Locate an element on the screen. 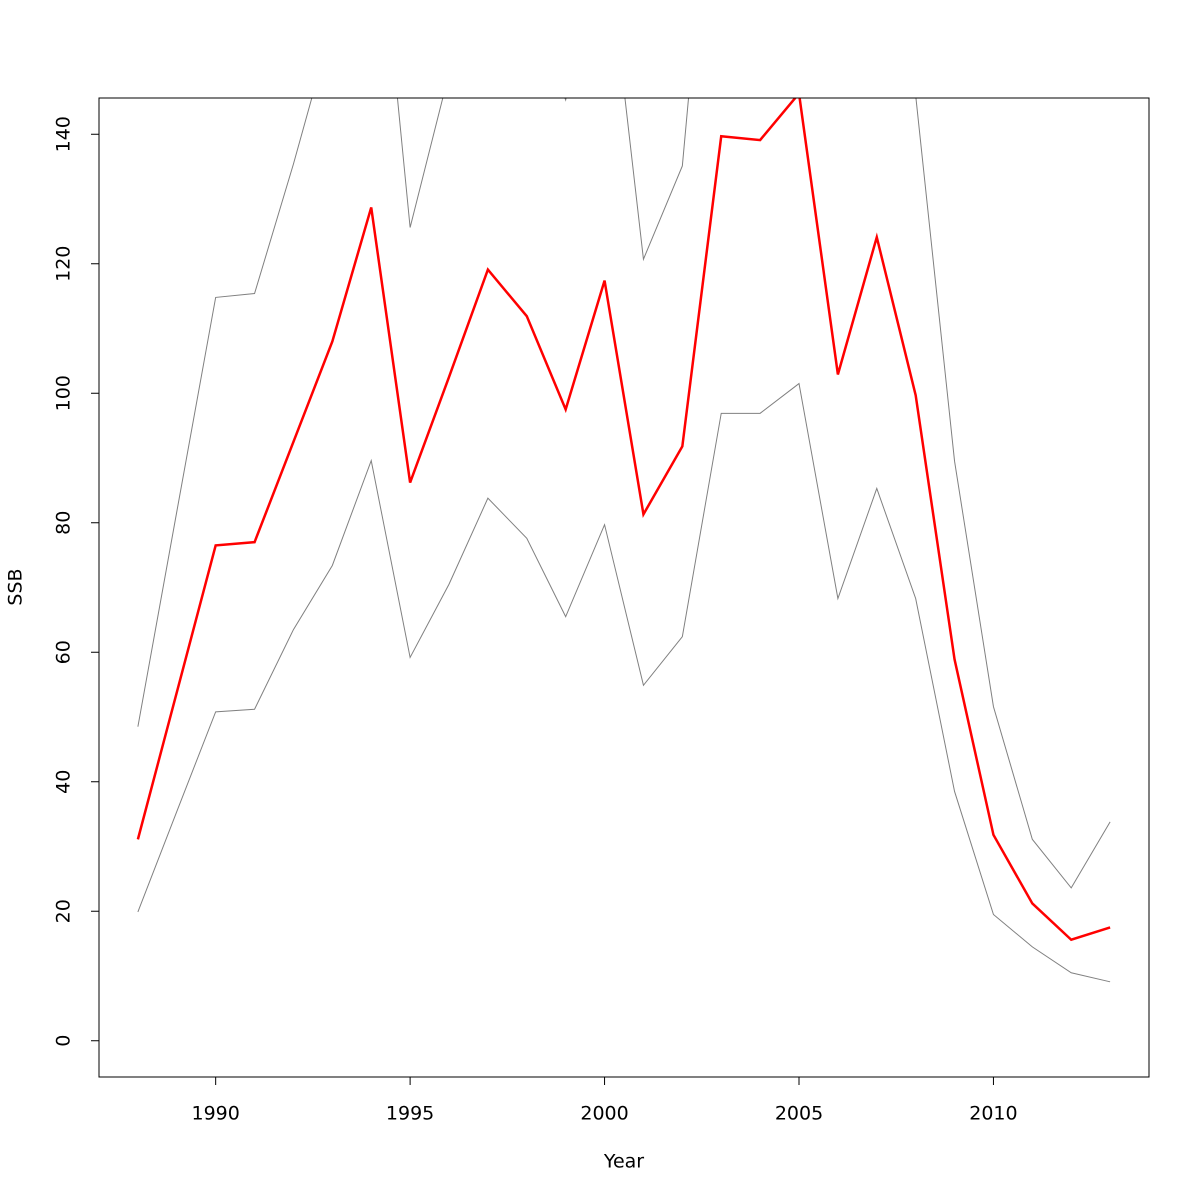 The width and height of the screenshot is (1200, 1204). y-tick-label: 120 is located at coordinates (64, 264).